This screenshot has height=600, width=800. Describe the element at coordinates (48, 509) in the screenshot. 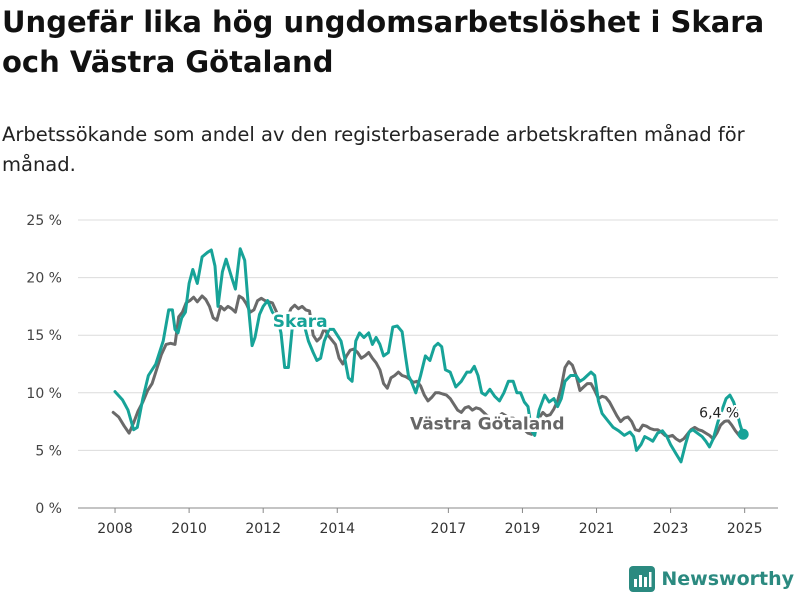

I see `y-tick-label: 0 %` at that location.